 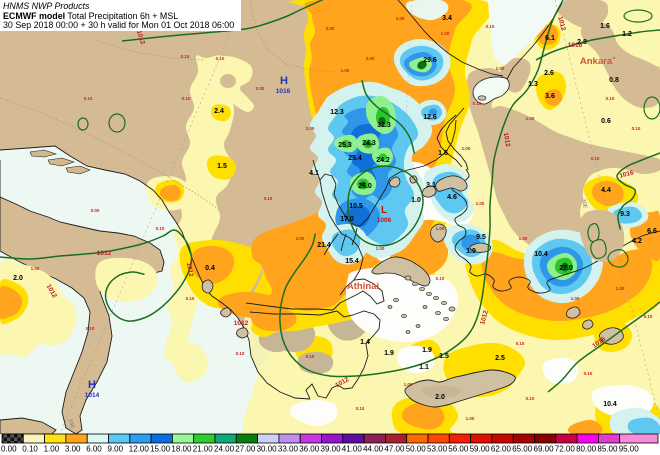 What do you see at coordinates (596, 61) in the screenshot?
I see `svg-text: Ankara` at bounding box center [596, 61].